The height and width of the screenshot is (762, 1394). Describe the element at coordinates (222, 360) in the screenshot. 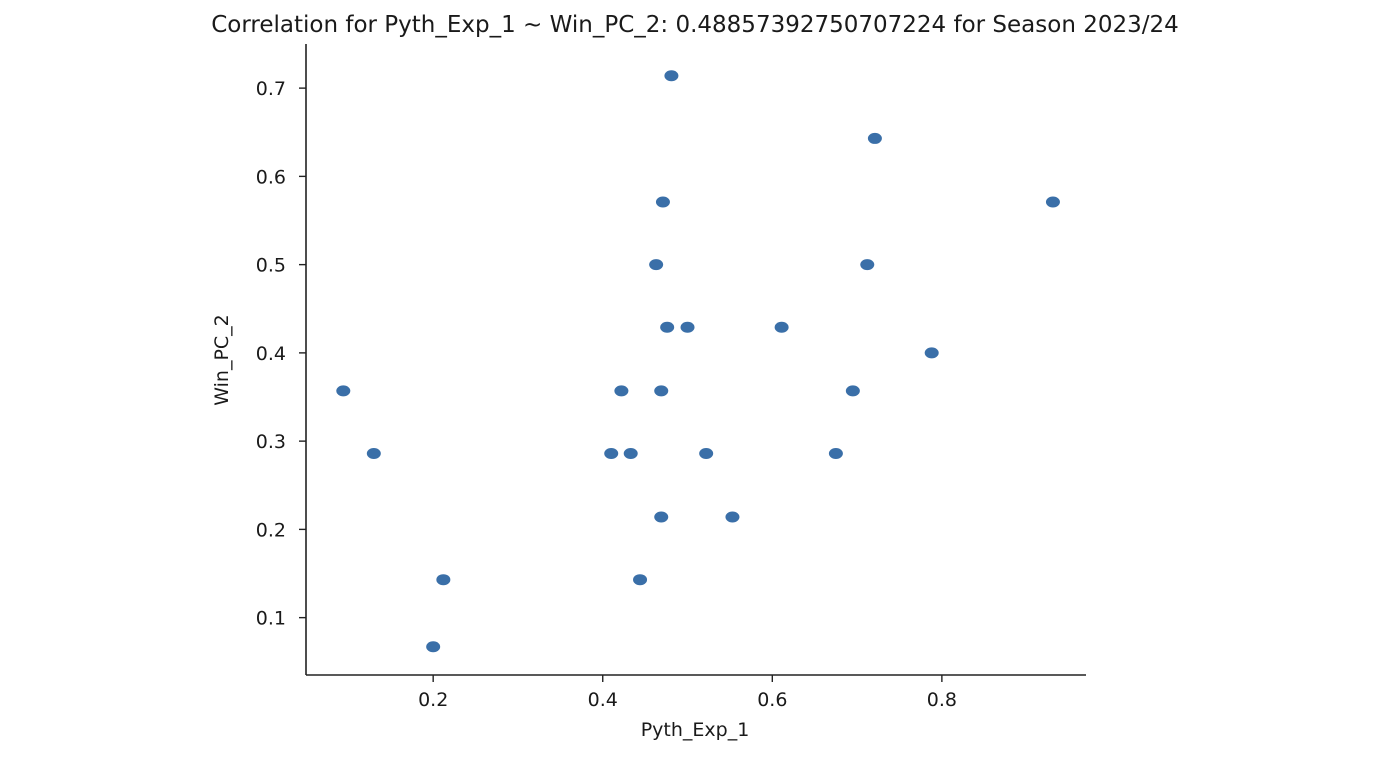

I see `y-axis-label: Win_PC_2` at that location.